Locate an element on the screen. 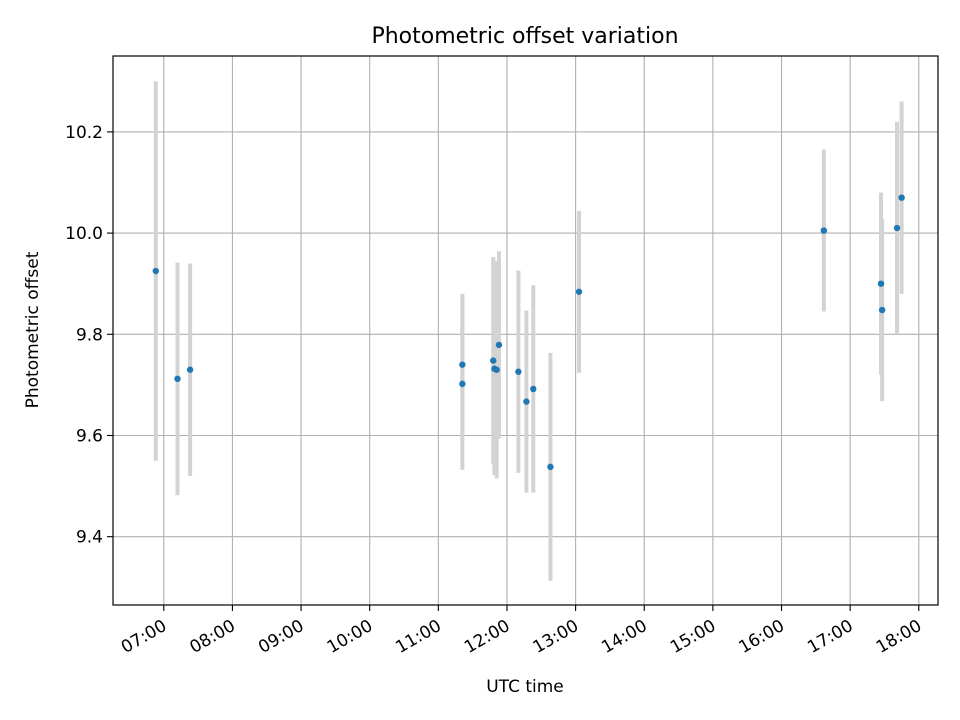 This screenshot has width=960, height=720. y-axis-label: Photometric offset is located at coordinates (33, 329).